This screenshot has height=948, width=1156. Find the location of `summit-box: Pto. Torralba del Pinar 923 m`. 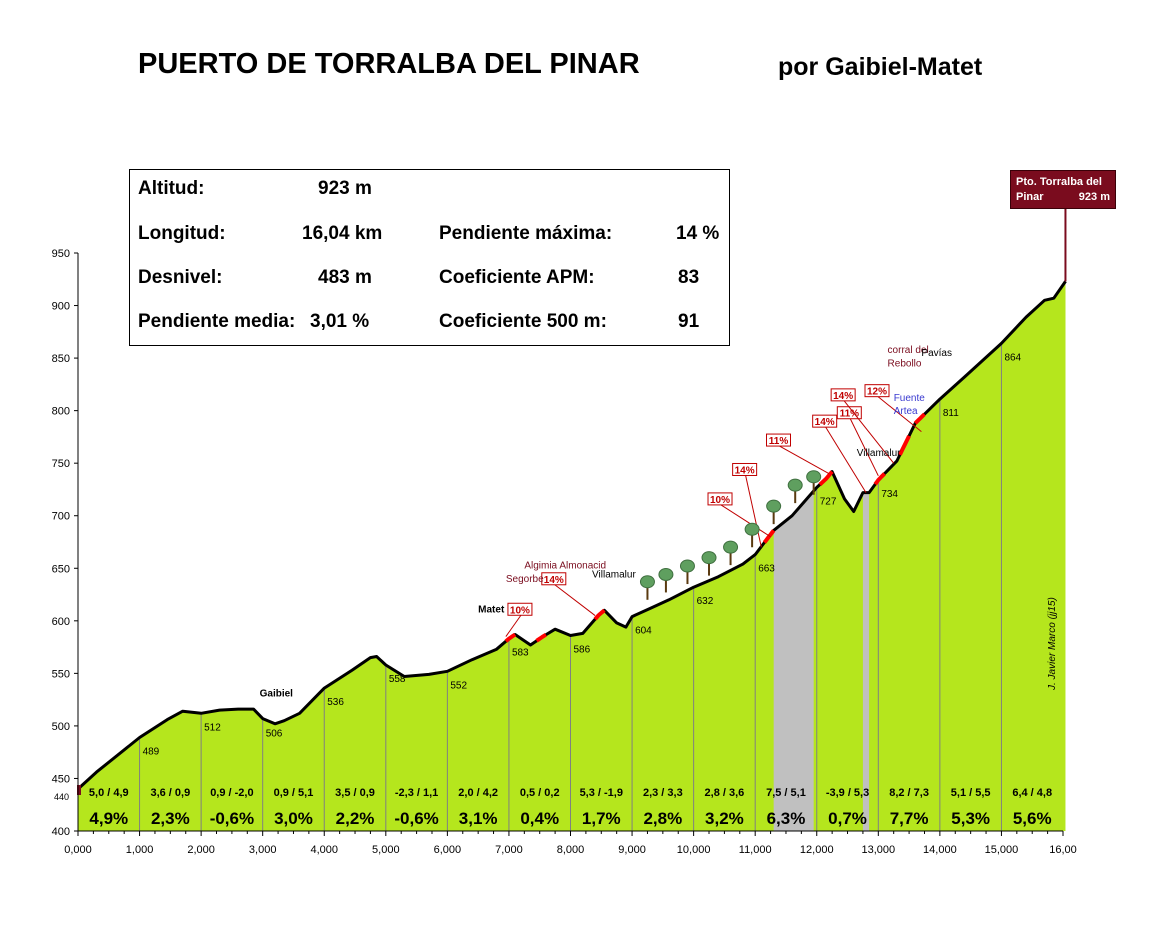

summit-box: Pto. Torralba del Pinar 923 m is located at coordinates (1063, 189).